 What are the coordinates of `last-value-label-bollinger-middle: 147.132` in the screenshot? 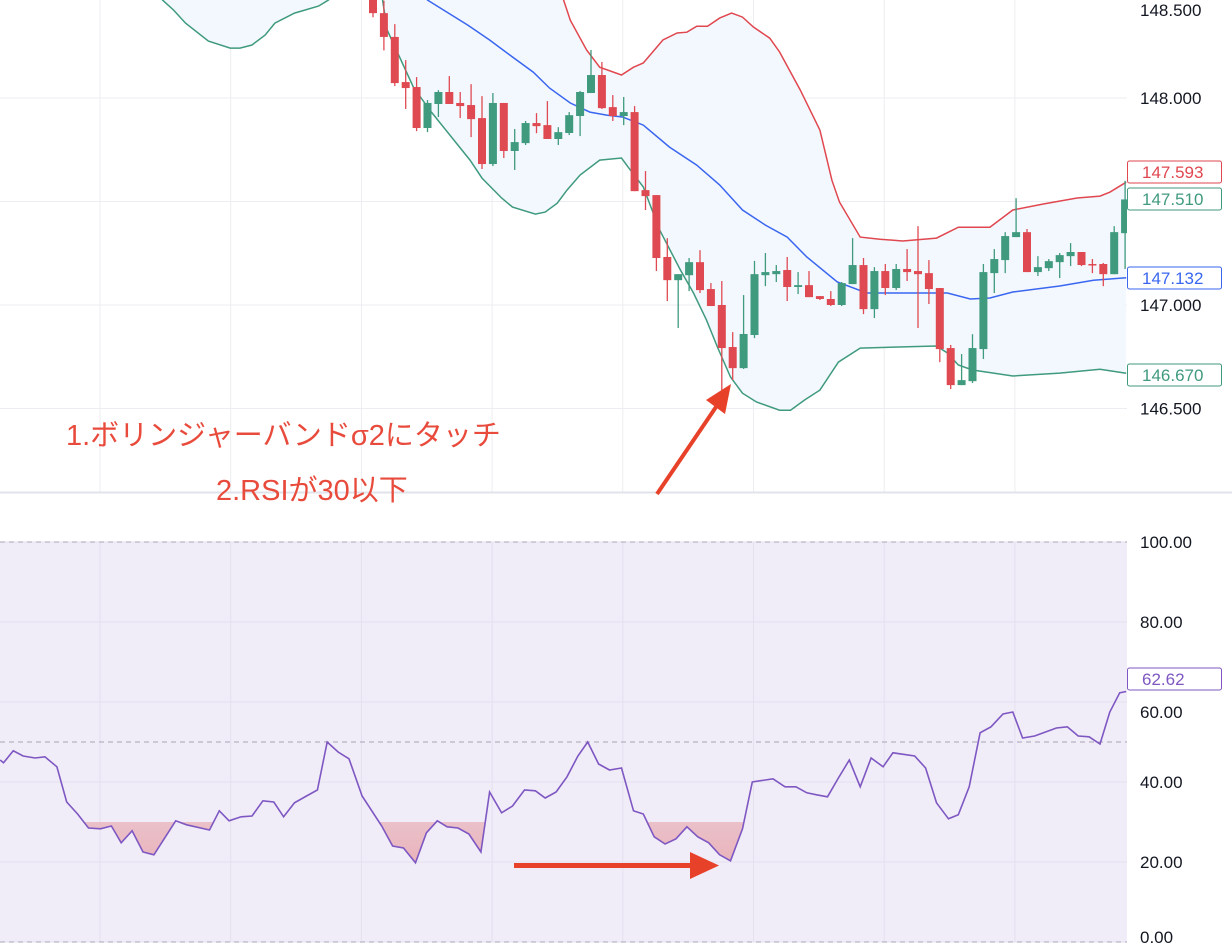 It's located at (1174, 278).